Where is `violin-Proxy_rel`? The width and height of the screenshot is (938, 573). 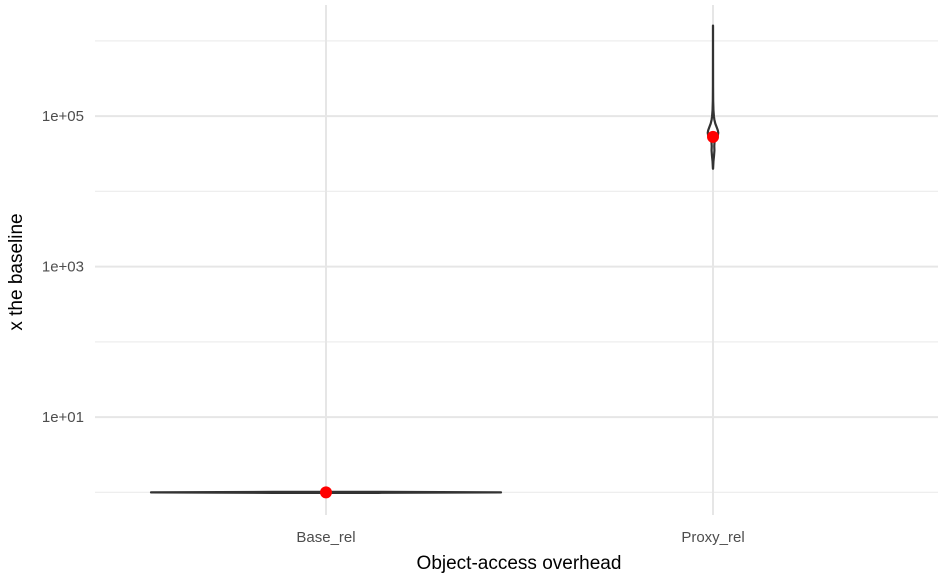
violin-Proxy_rel is located at coordinates (713, 97).